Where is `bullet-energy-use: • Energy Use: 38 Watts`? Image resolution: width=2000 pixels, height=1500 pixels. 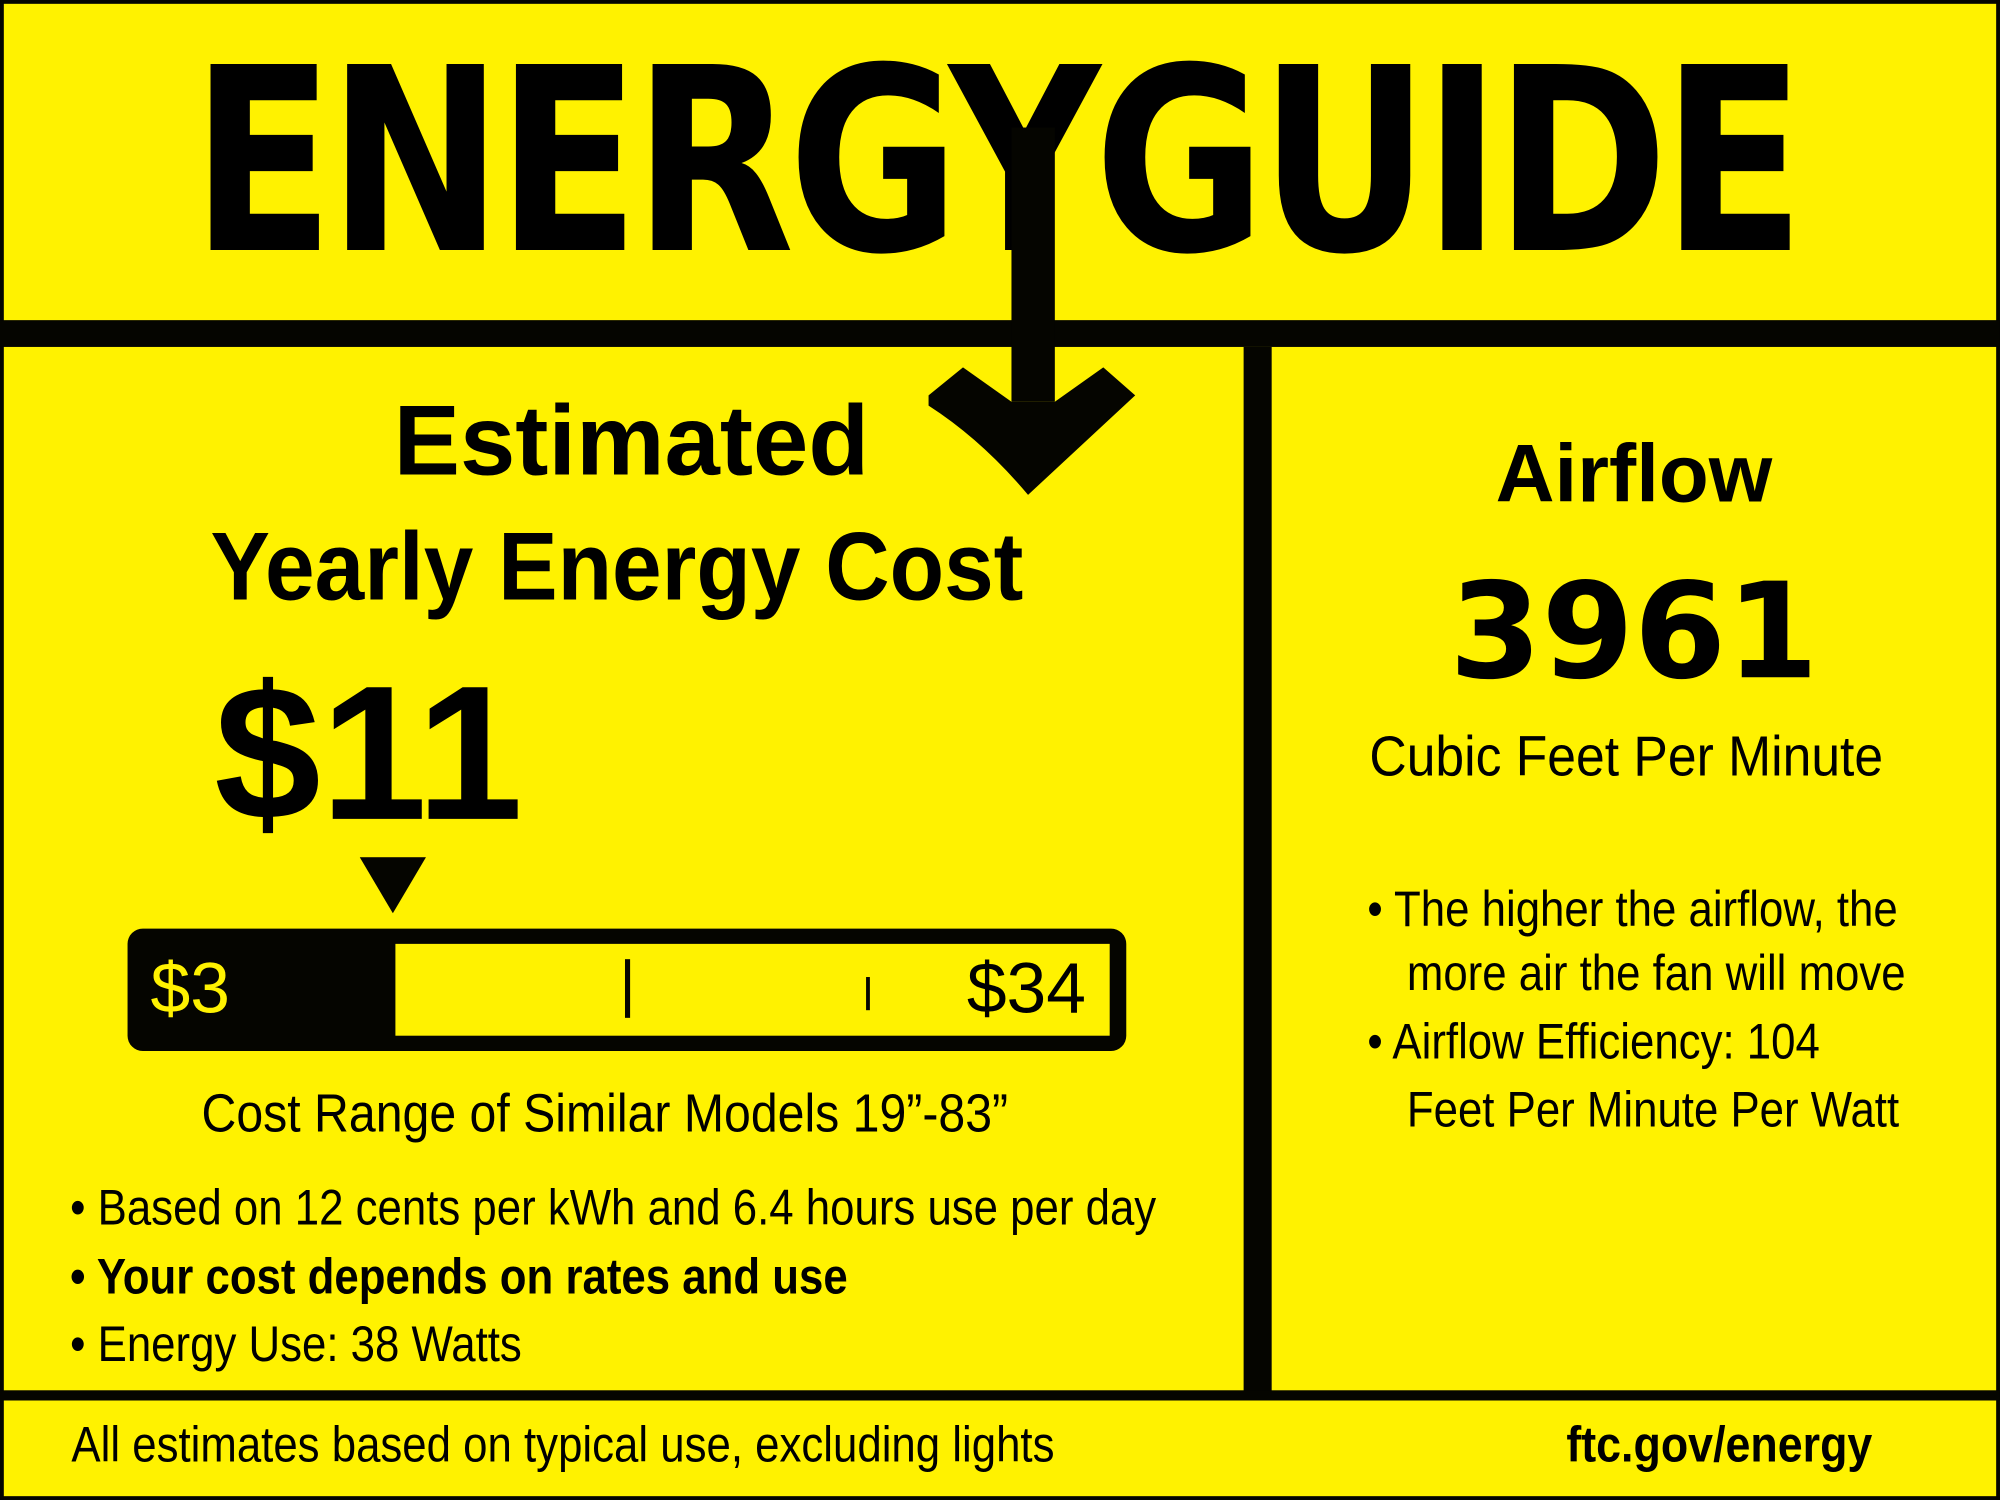 bullet-energy-use: • Energy Use: 38 Watts is located at coordinates (296, 1345).